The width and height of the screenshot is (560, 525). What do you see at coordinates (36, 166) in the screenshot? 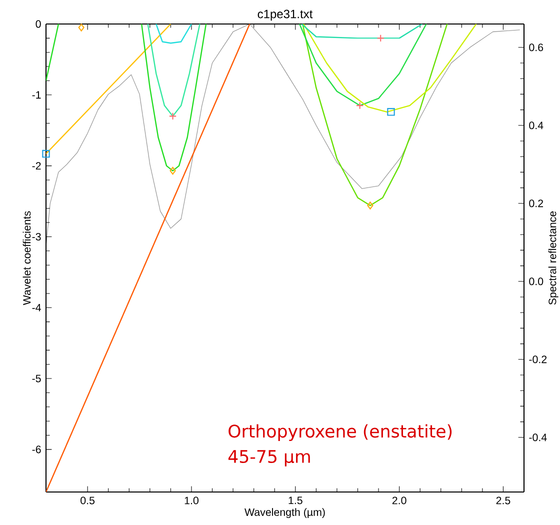
I see `y-tick-label: -2` at bounding box center [36, 166].